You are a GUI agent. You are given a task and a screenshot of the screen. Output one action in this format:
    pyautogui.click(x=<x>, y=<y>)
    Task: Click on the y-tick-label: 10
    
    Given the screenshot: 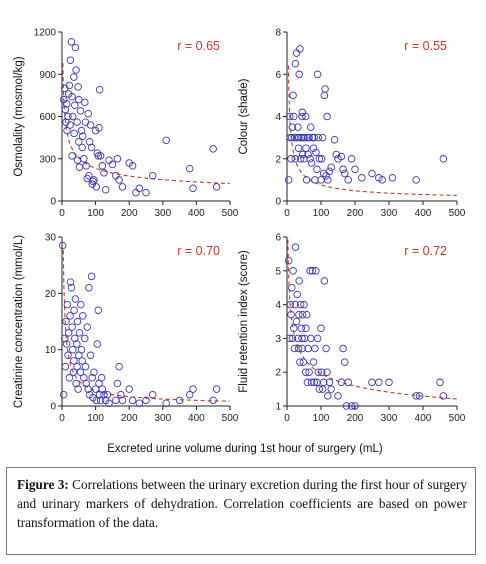 What is the action you would take?
    pyautogui.click(x=51, y=350)
    